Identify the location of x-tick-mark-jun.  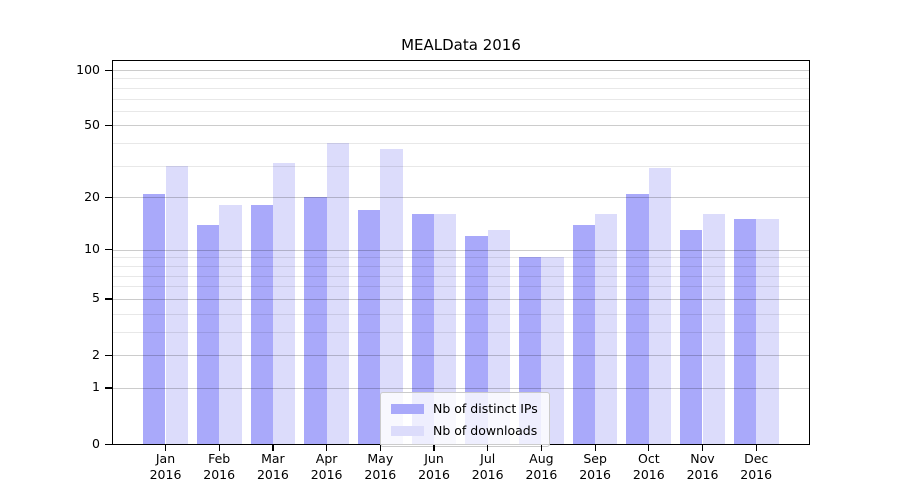
(434, 448).